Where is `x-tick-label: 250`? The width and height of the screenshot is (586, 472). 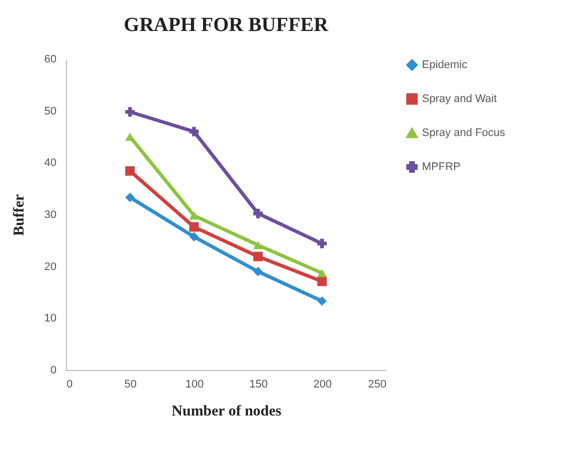
x-tick-label: 250 is located at coordinates (377, 384).